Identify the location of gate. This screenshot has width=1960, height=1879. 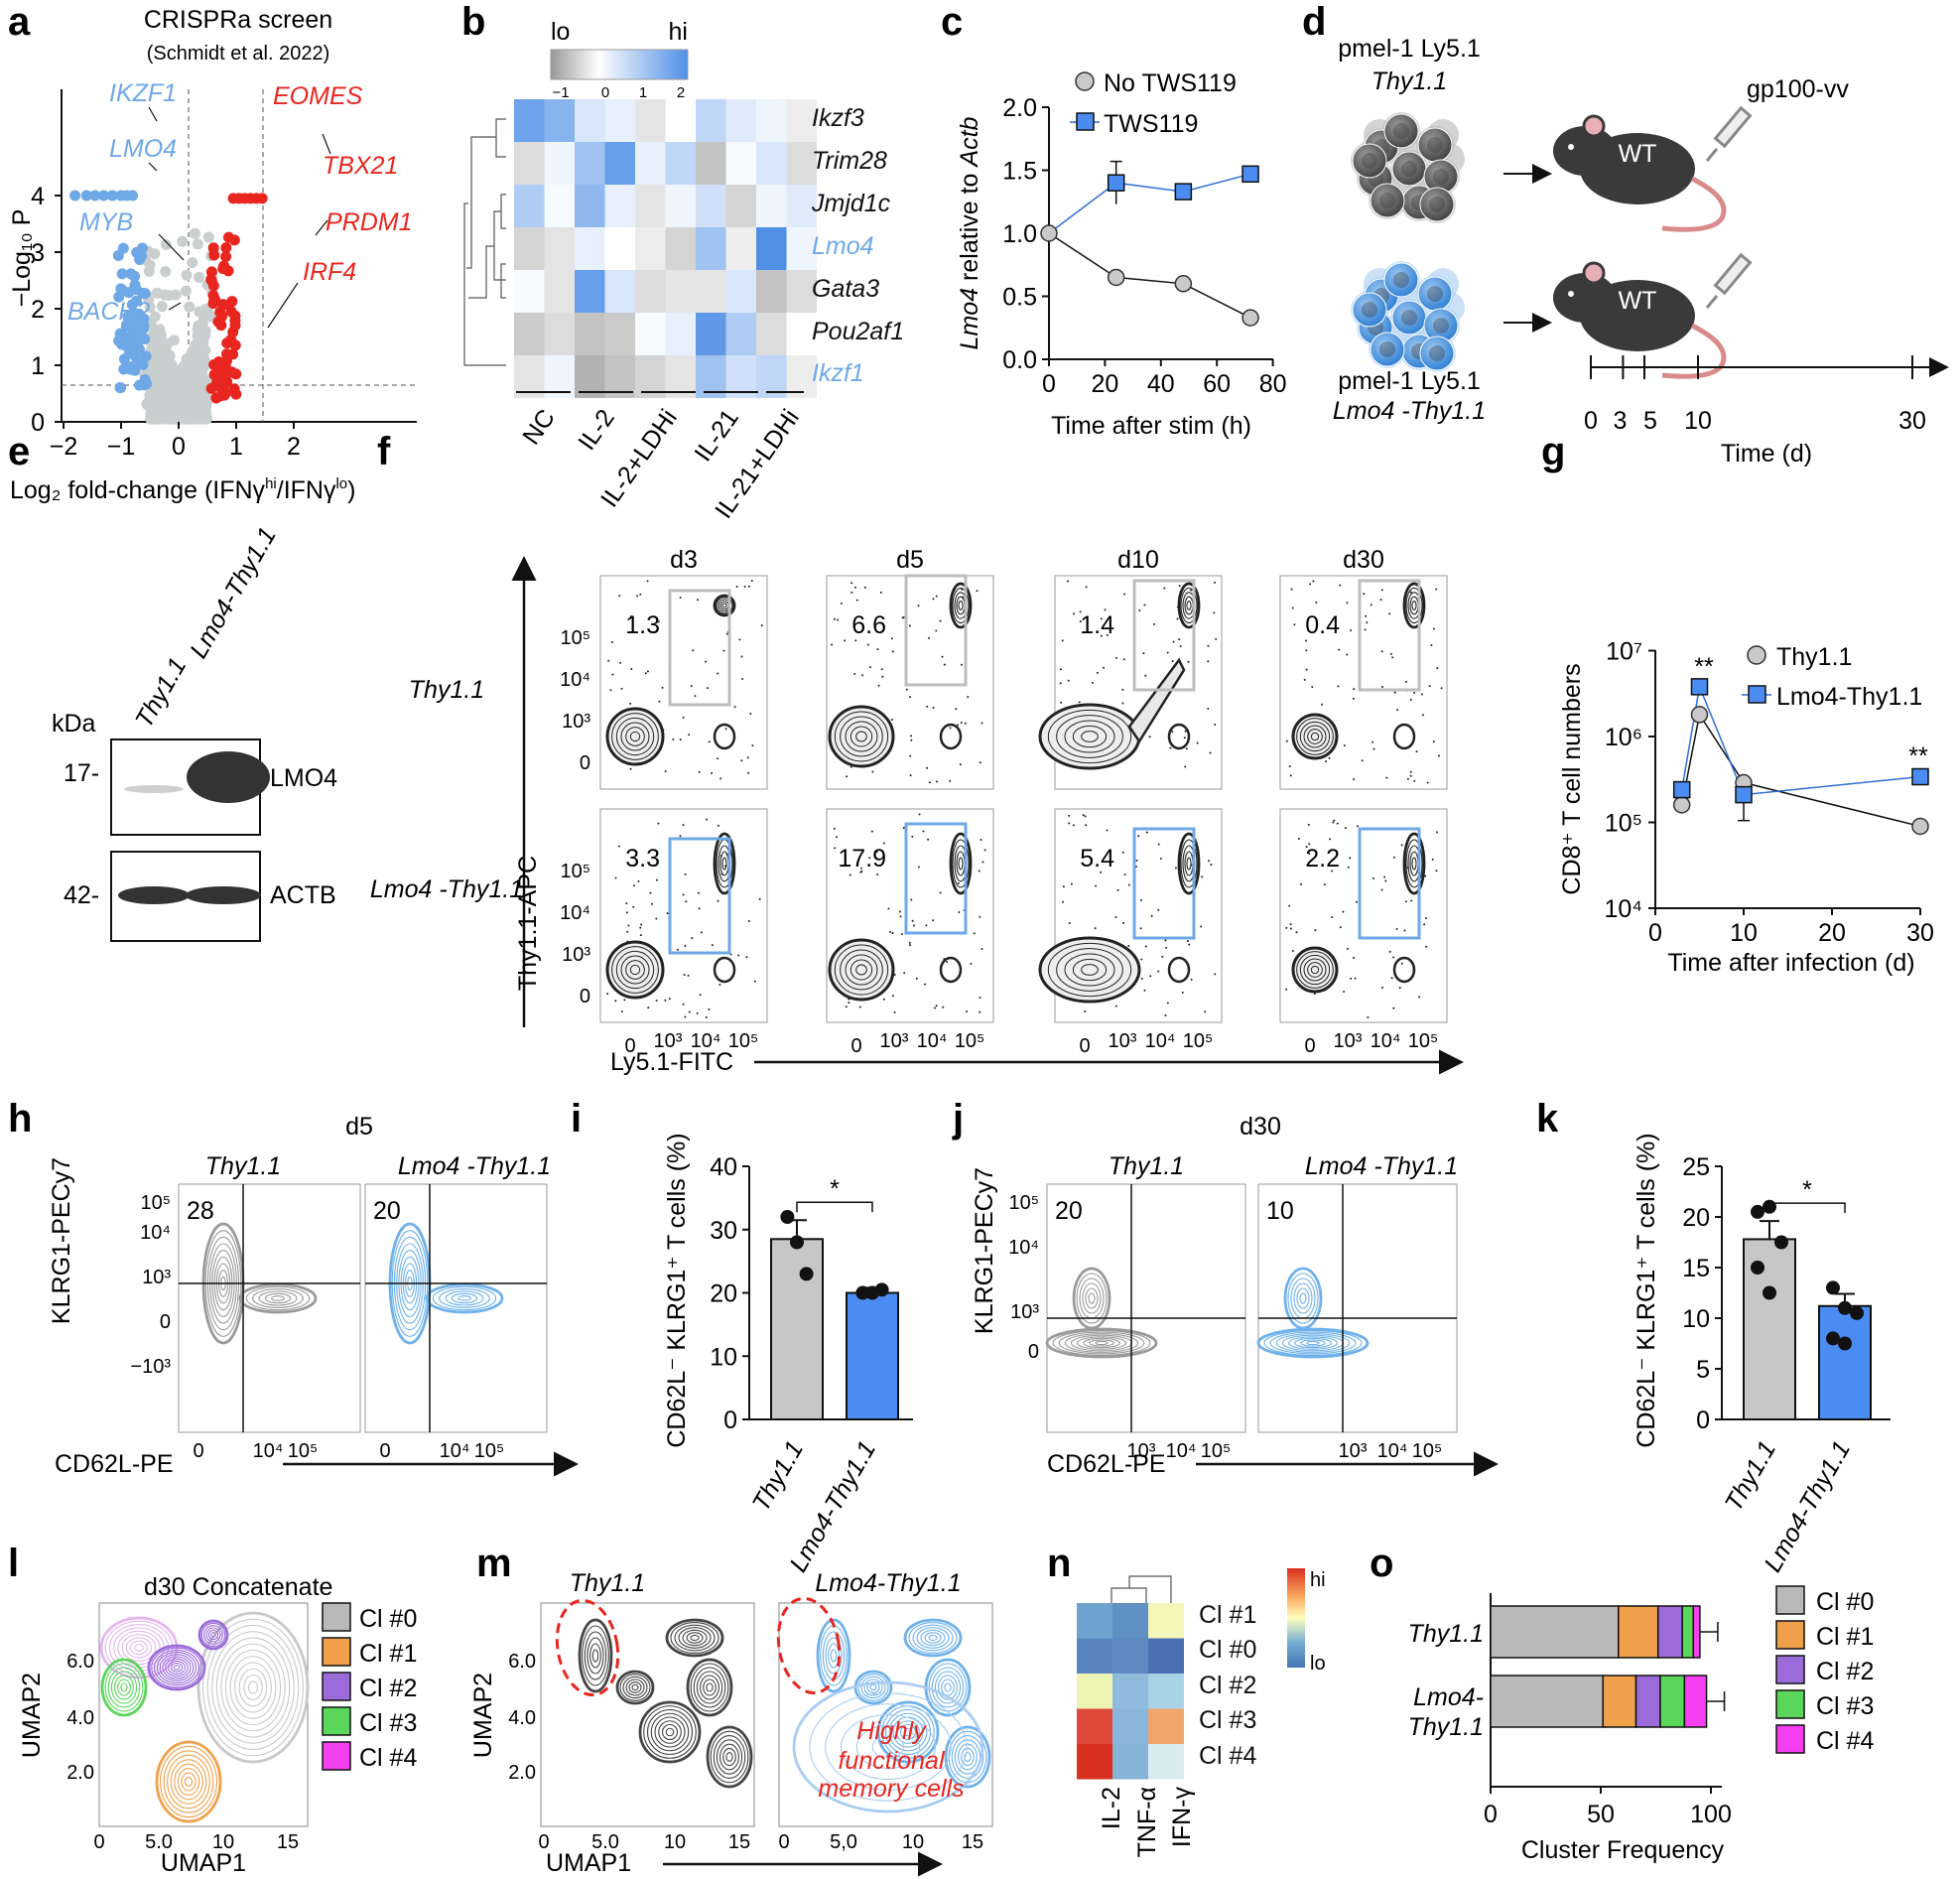
(936, 630).